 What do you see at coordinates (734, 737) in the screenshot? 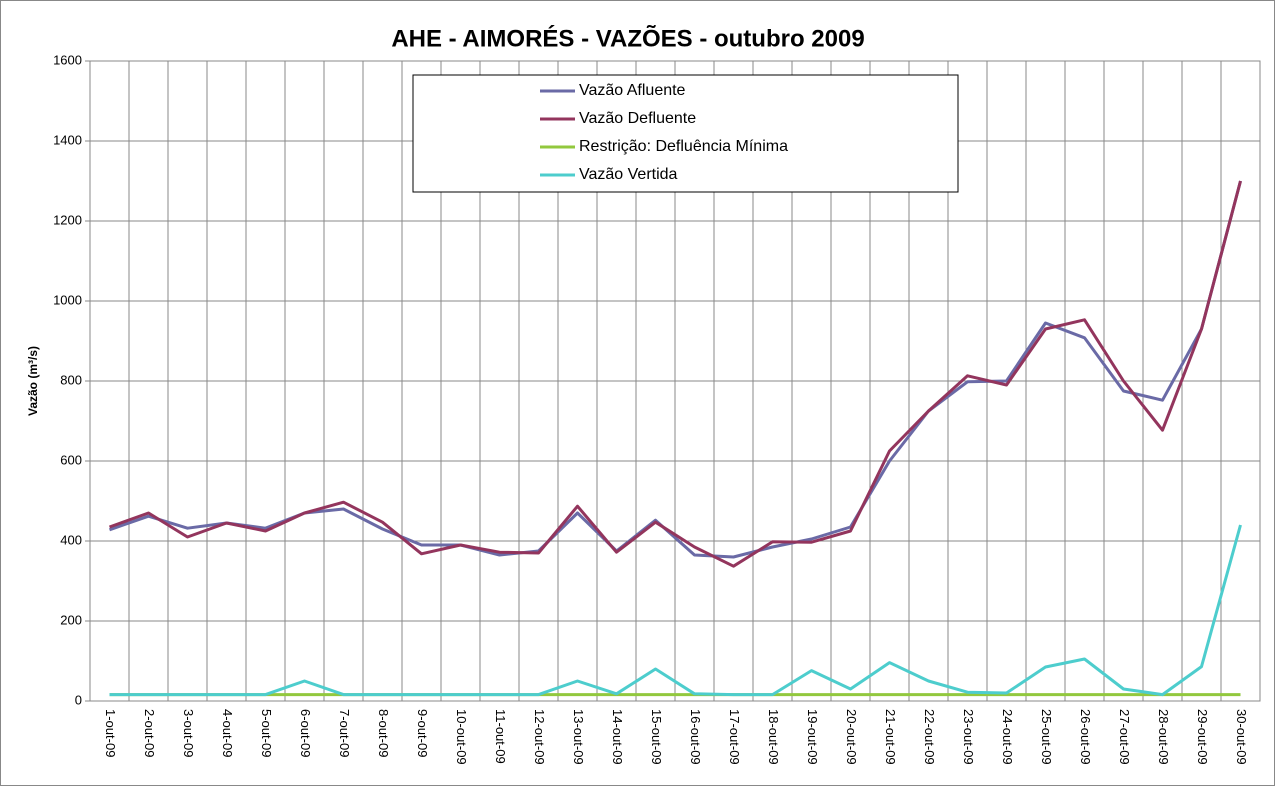
I see `x-tick-label: 17-out-09` at bounding box center [734, 737].